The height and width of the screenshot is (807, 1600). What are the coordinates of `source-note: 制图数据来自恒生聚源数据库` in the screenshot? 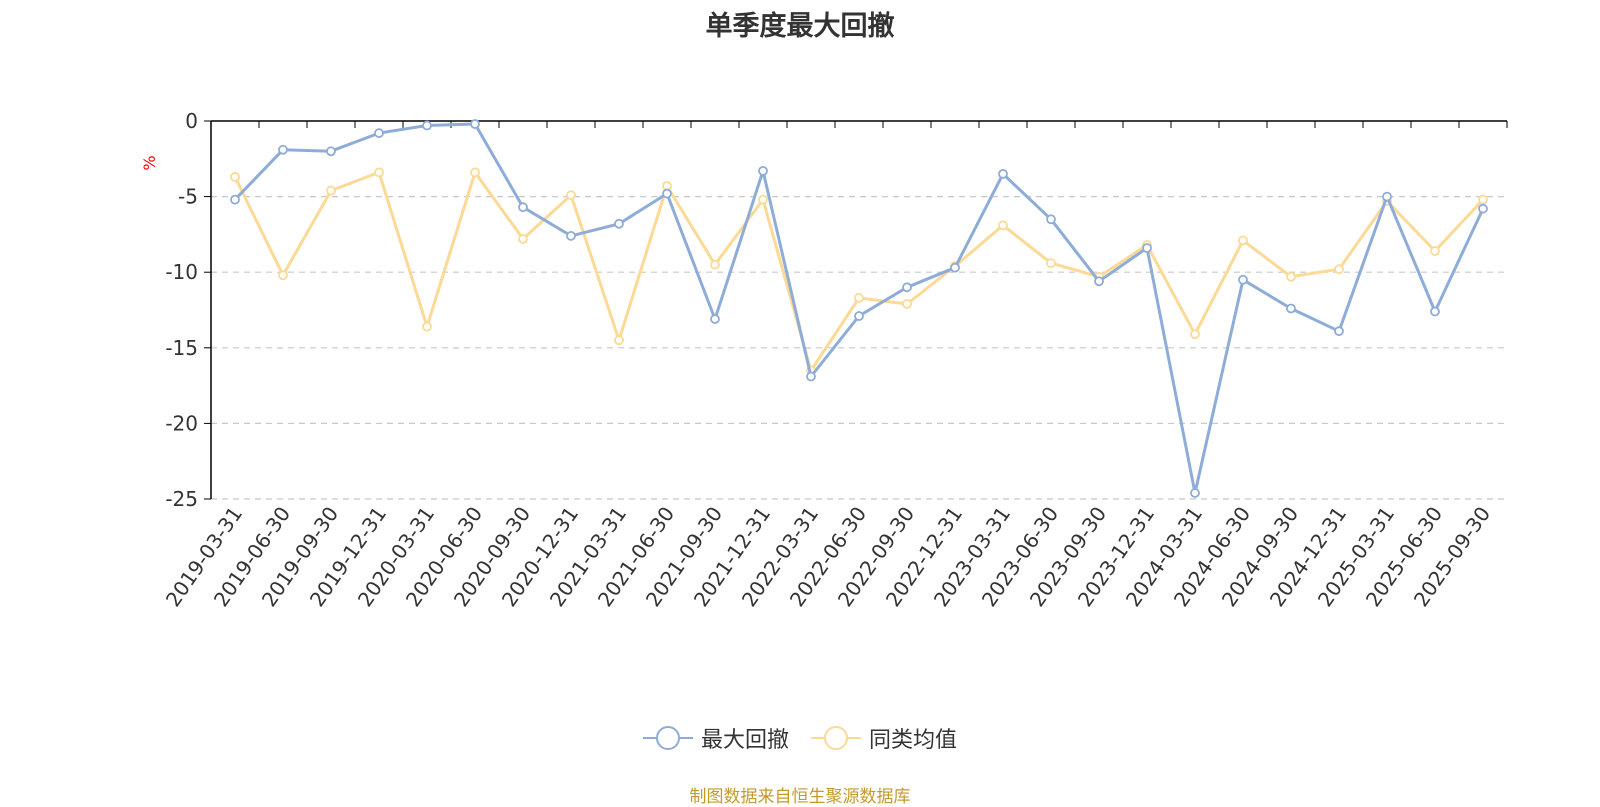 It's located at (800, 797).